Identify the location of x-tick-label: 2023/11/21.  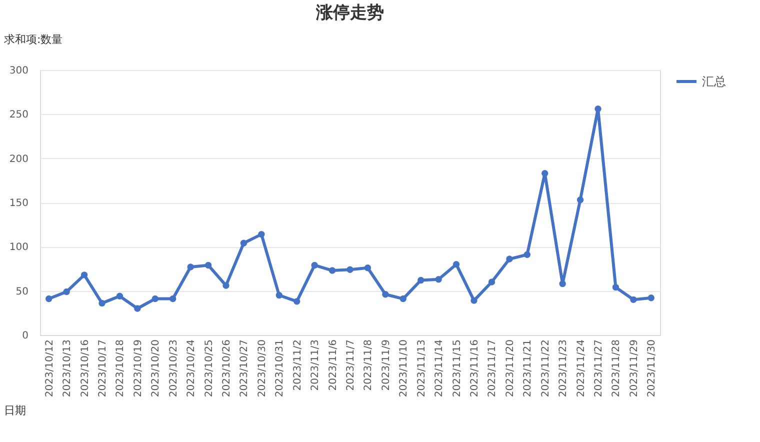
(528, 369).